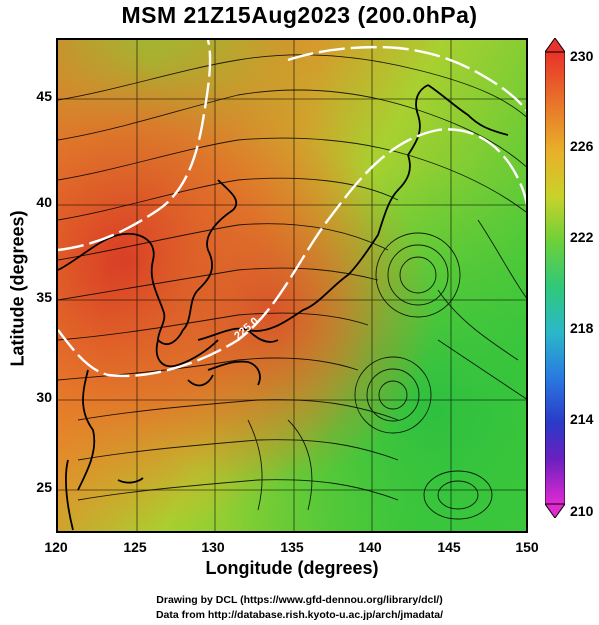 The height and width of the screenshot is (625, 599). What do you see at coordinates (582, 237) in the screenshot?
I see `colorbar-tick: 222` at bounding box center [582, 237].